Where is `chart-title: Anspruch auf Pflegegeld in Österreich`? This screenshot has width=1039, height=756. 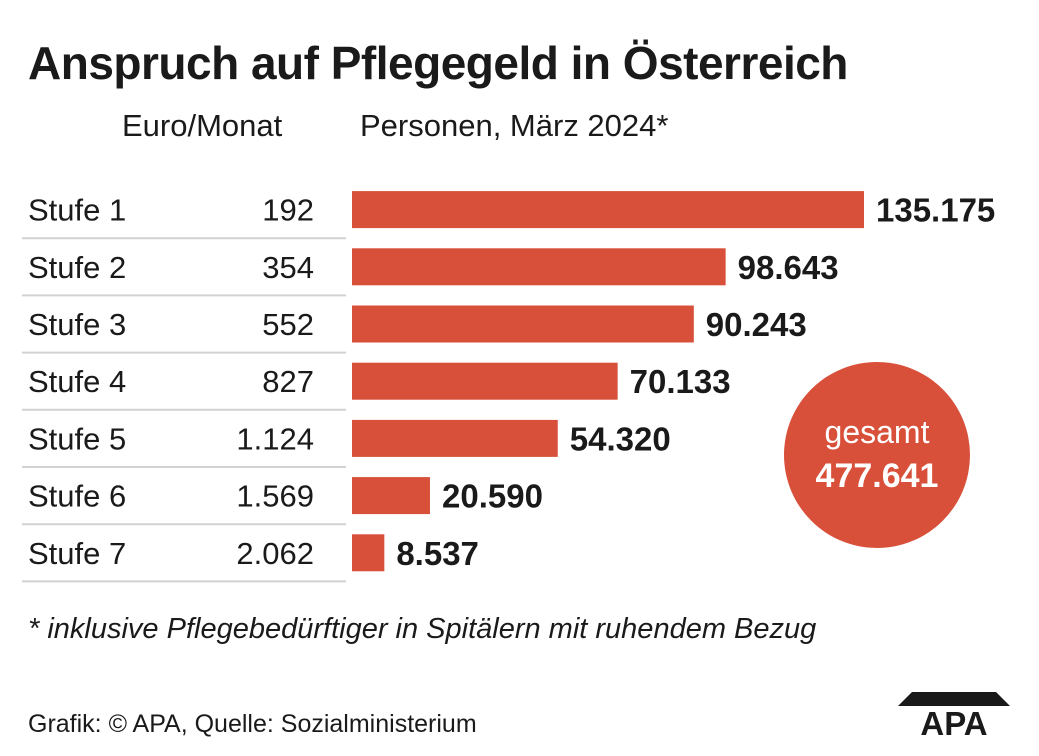 chart-title: Anspruch auf Pflegegeld in Österreich is located at coordinates (438, 63).